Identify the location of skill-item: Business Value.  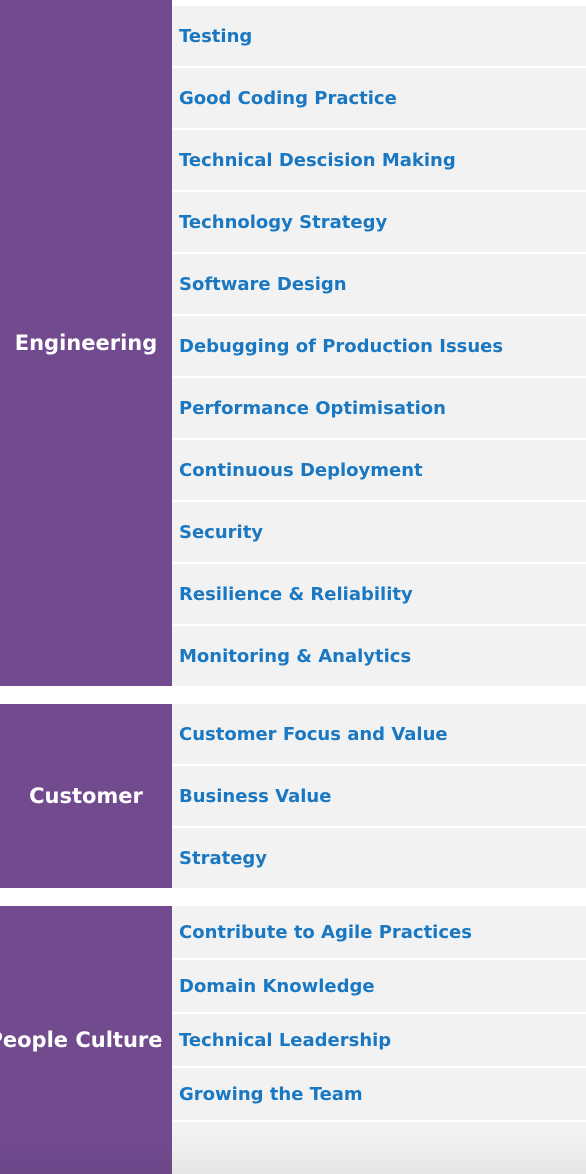
(379, 797).